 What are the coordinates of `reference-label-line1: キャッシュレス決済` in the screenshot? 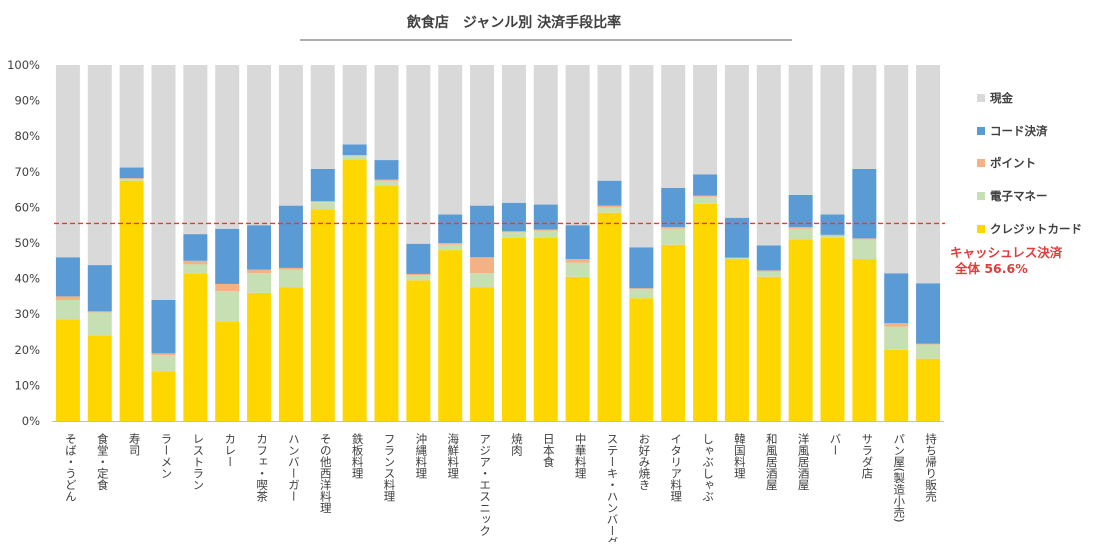 It's located at (1006, 252).